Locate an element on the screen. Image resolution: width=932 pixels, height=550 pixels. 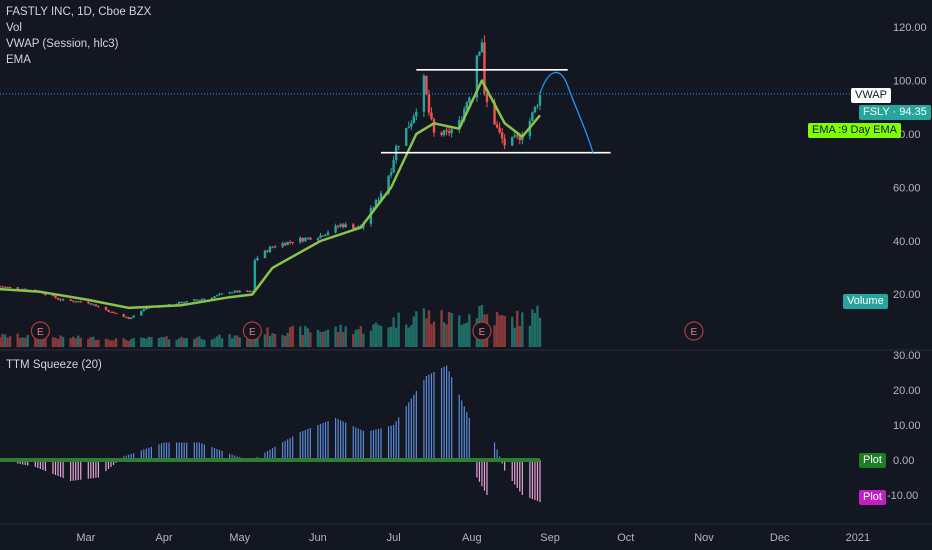
volume-bars is located at coordinates (271, 325).